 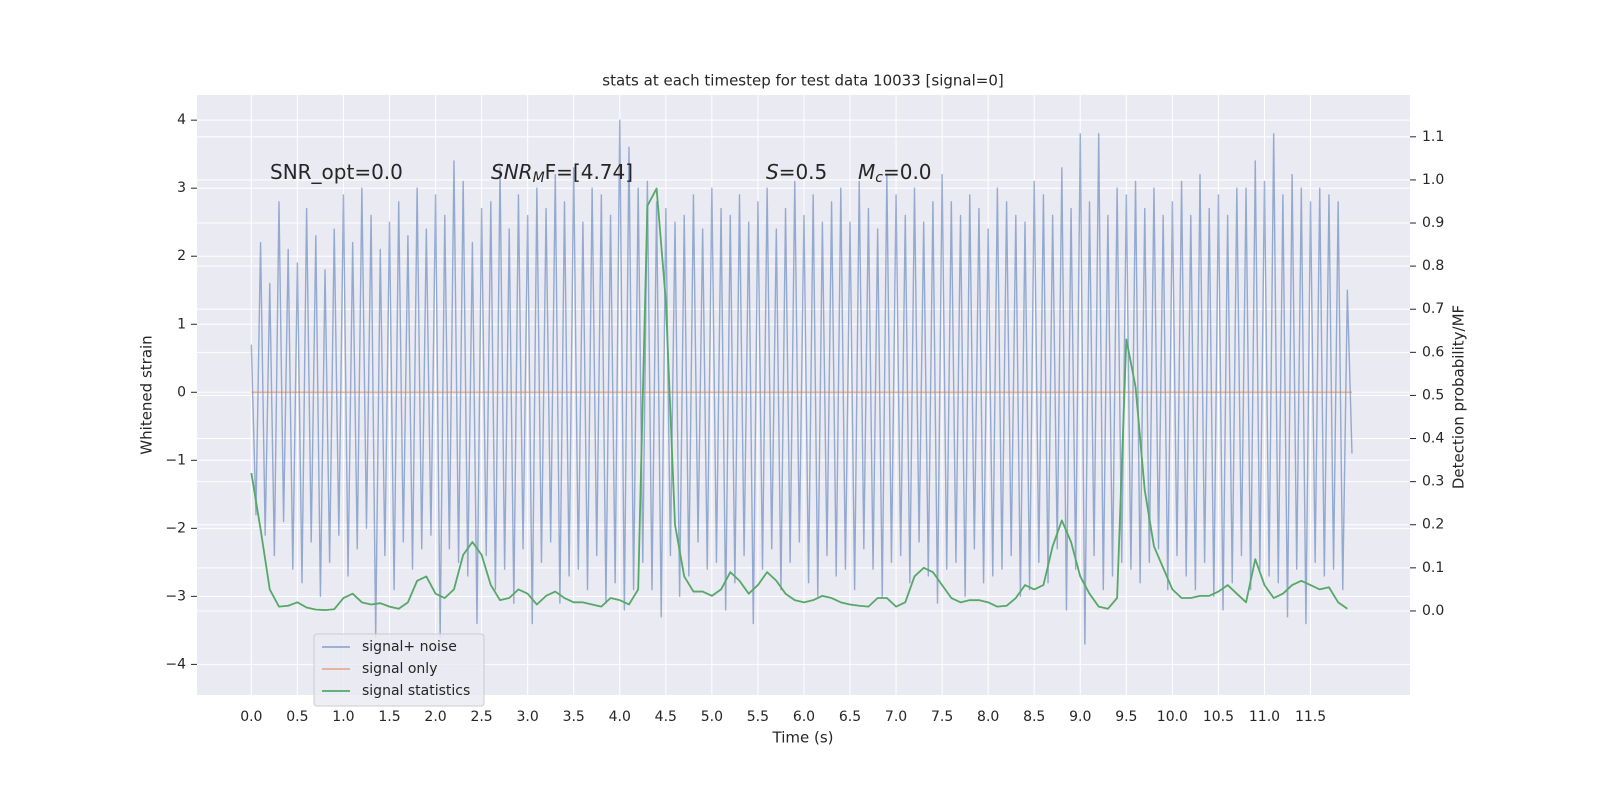 What do you see at coordinates (181, 392) in the screenshot?
I see `y-tick-label: 0` at bounding box center [181, 392].